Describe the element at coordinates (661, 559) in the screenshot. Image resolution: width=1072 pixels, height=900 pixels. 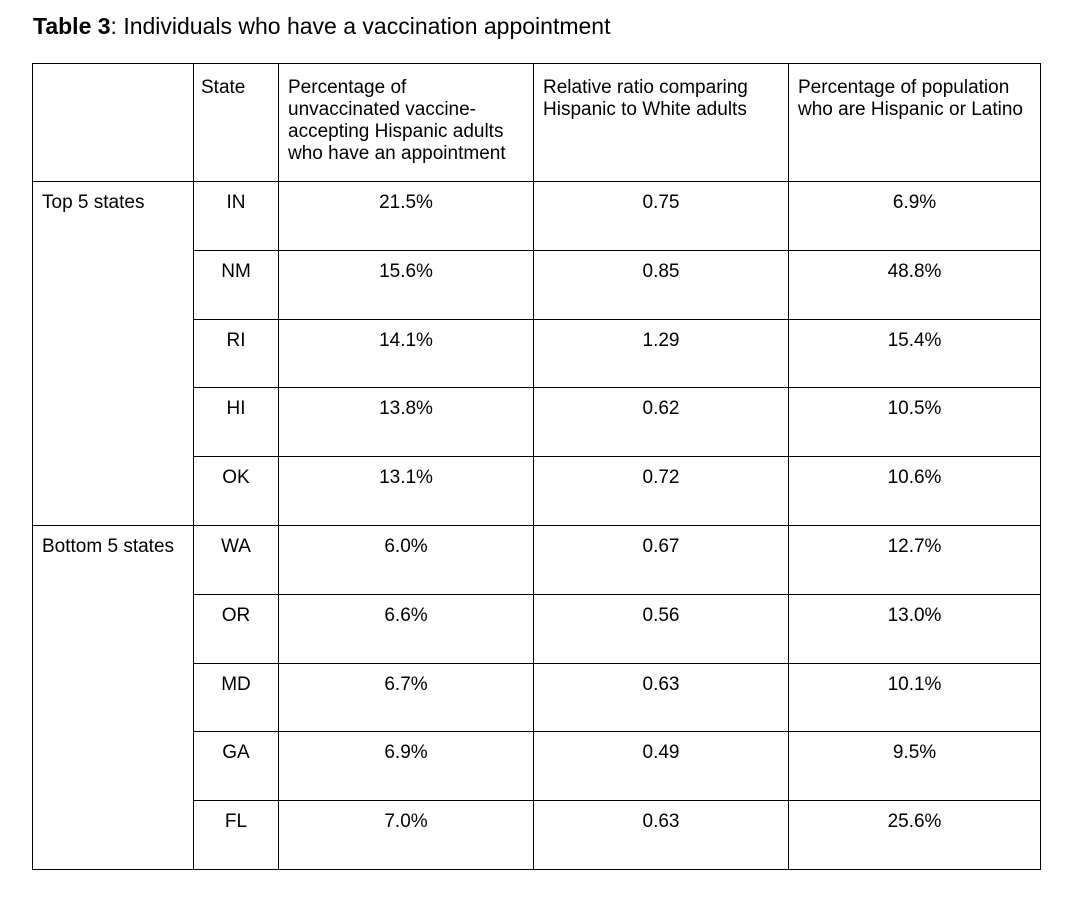
I see `cell-relative-ratio: 0.67` at that location.